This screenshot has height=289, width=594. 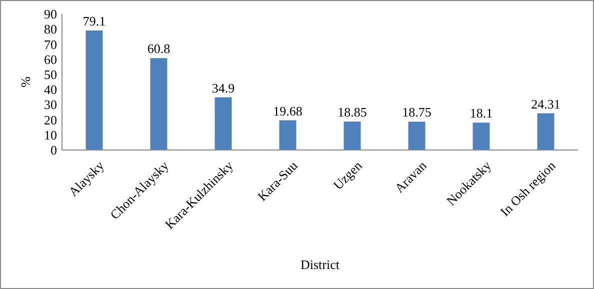 What do you see at coordinates (50, 14) in the screenshot?
I see `y-tick-label: 90` at bounding box center [50, 14].